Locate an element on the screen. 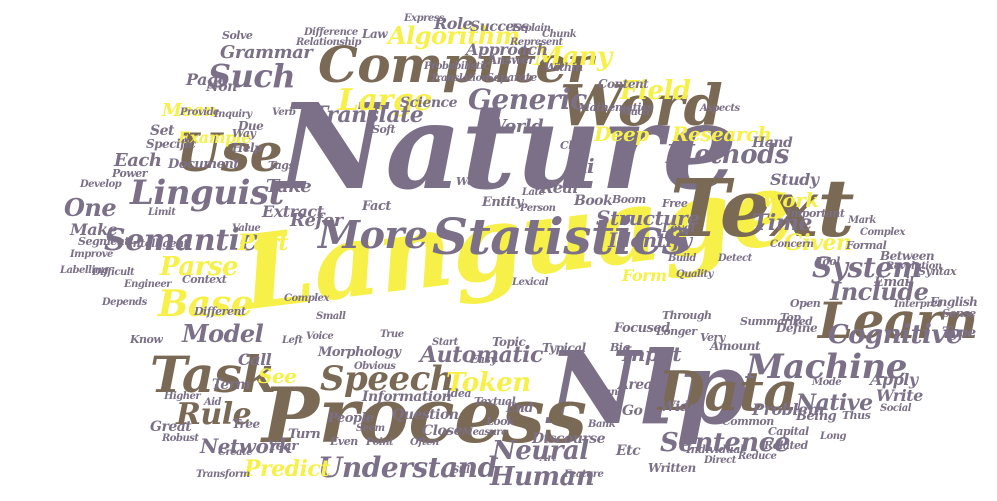 The width and height of the screenshot is (997, 501). cloud-word: Grammar is located at coordinates (266, 52).